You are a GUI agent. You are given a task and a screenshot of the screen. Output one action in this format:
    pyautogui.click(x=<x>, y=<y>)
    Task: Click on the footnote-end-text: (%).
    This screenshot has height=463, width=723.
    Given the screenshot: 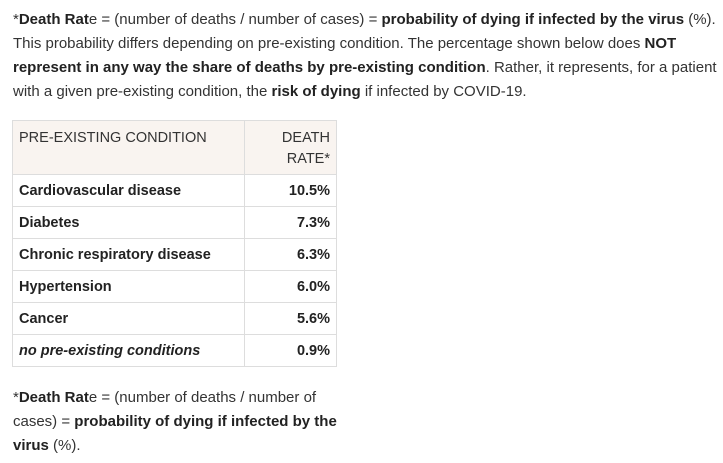 What is the action you would take?
    pyautogui.click(x=64, y=445)
    